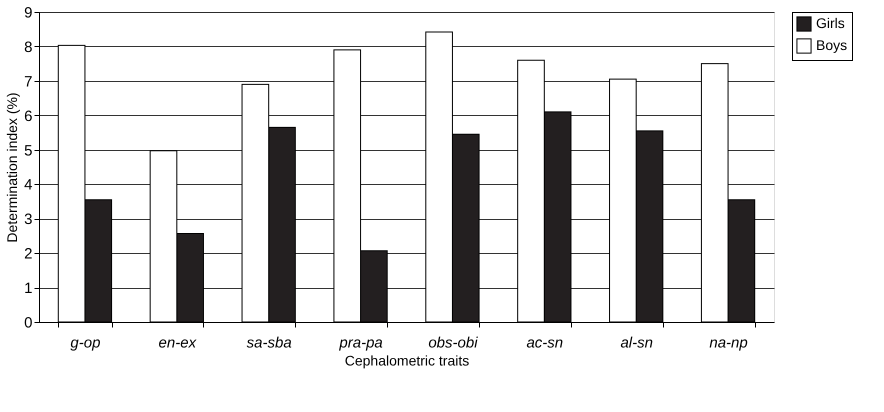 The image size is (884, 412). I want to click on x-tick-label: sa-sba, so click(269, 343).